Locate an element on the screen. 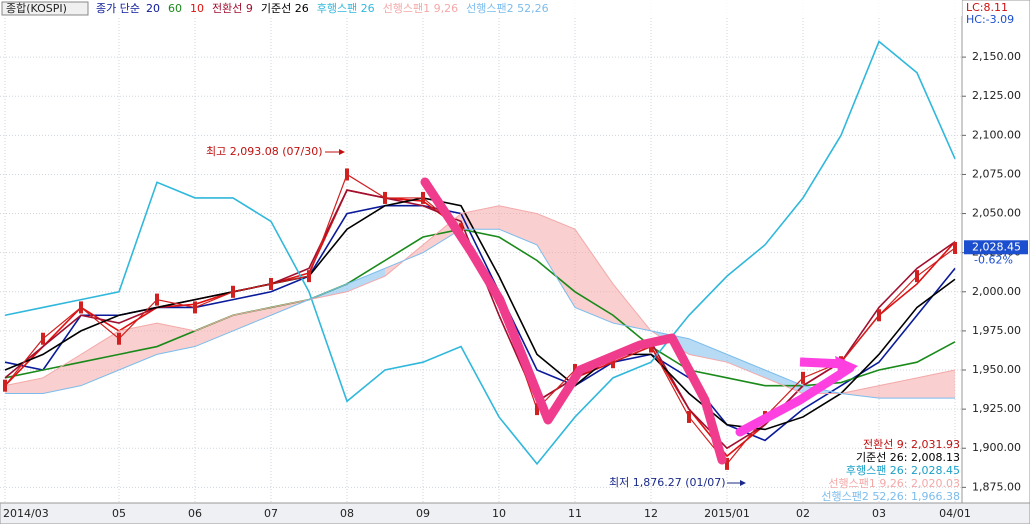 The height and width of the screenshot is (524, 1030). y-tick-label: 1,900.00 is located at coordinates (996, 447).